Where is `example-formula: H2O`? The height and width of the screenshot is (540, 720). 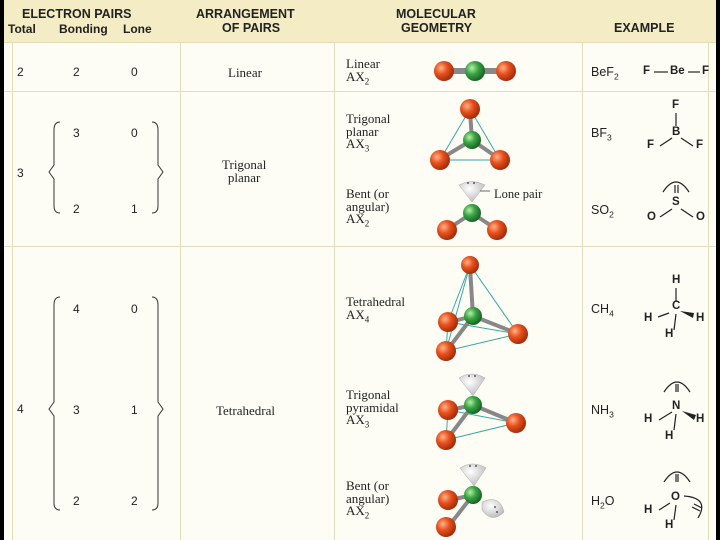 example-formula: H2O is located at coordinates (603, 502).